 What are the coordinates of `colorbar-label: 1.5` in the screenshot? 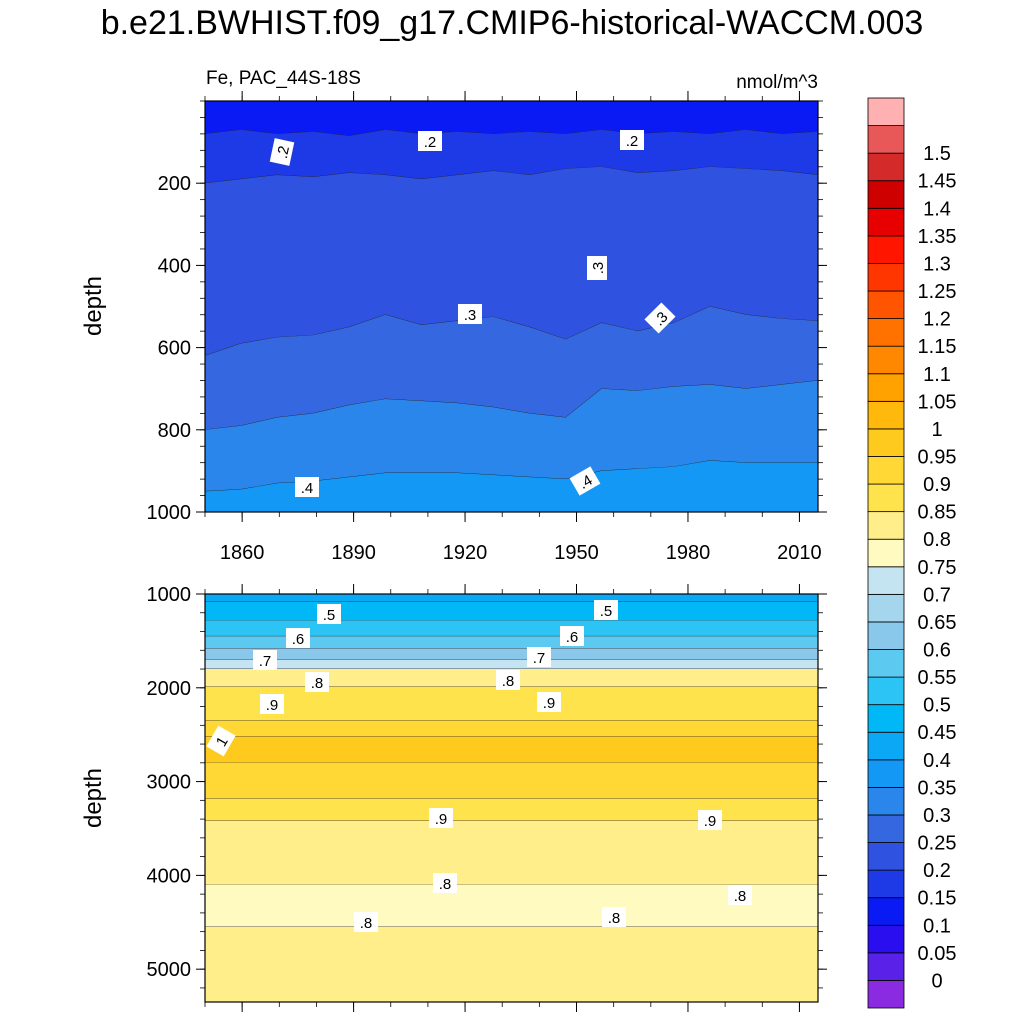 It's located at (937, 154).